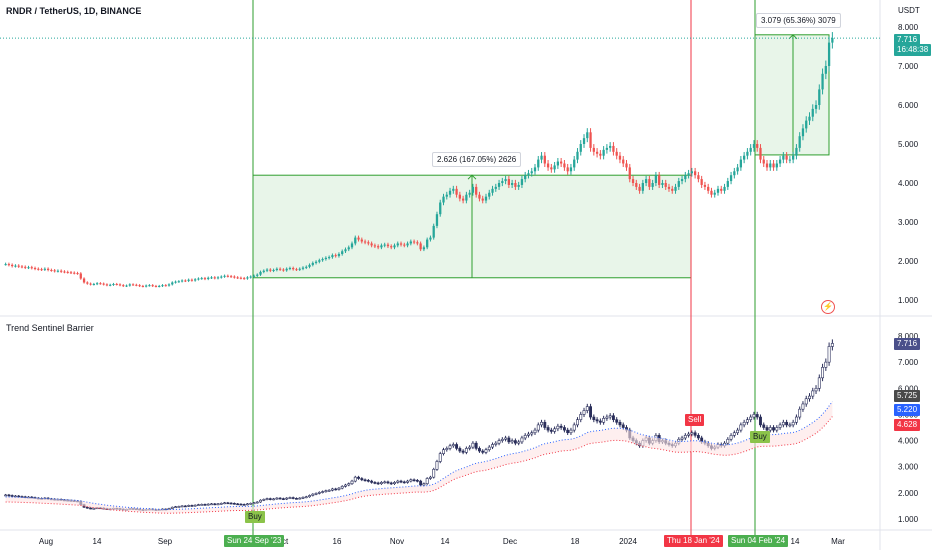  Describe the element at coordinates (628, 541) in the screenshot. I see `time-tick-label: 2024` at that location.